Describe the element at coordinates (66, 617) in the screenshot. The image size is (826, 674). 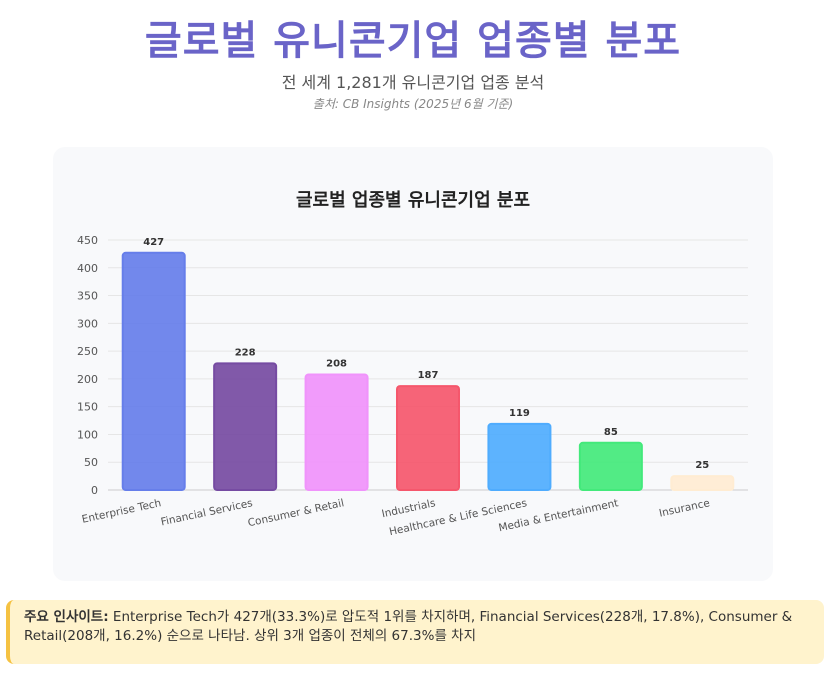
I see `insight-label: 주요 인사이트:` at that location.